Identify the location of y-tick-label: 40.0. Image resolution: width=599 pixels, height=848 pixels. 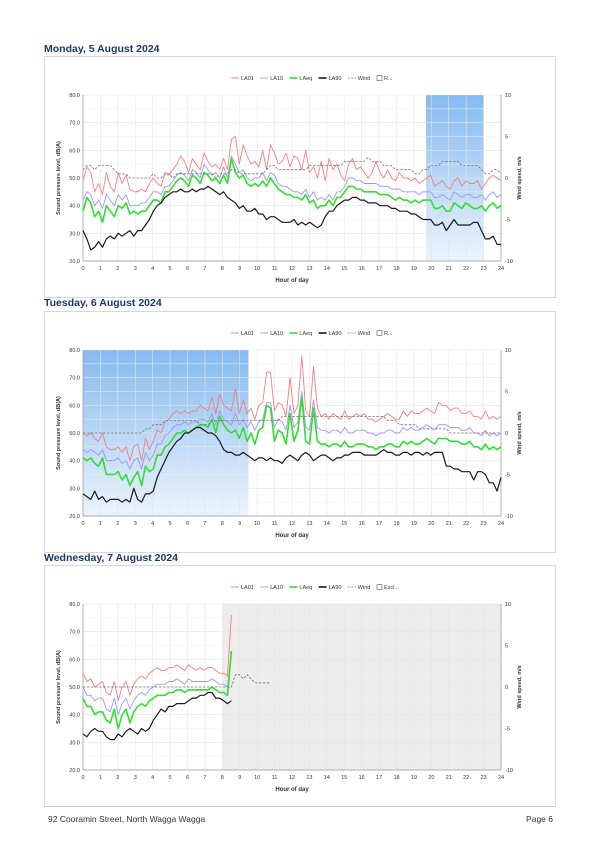
(74, 207).